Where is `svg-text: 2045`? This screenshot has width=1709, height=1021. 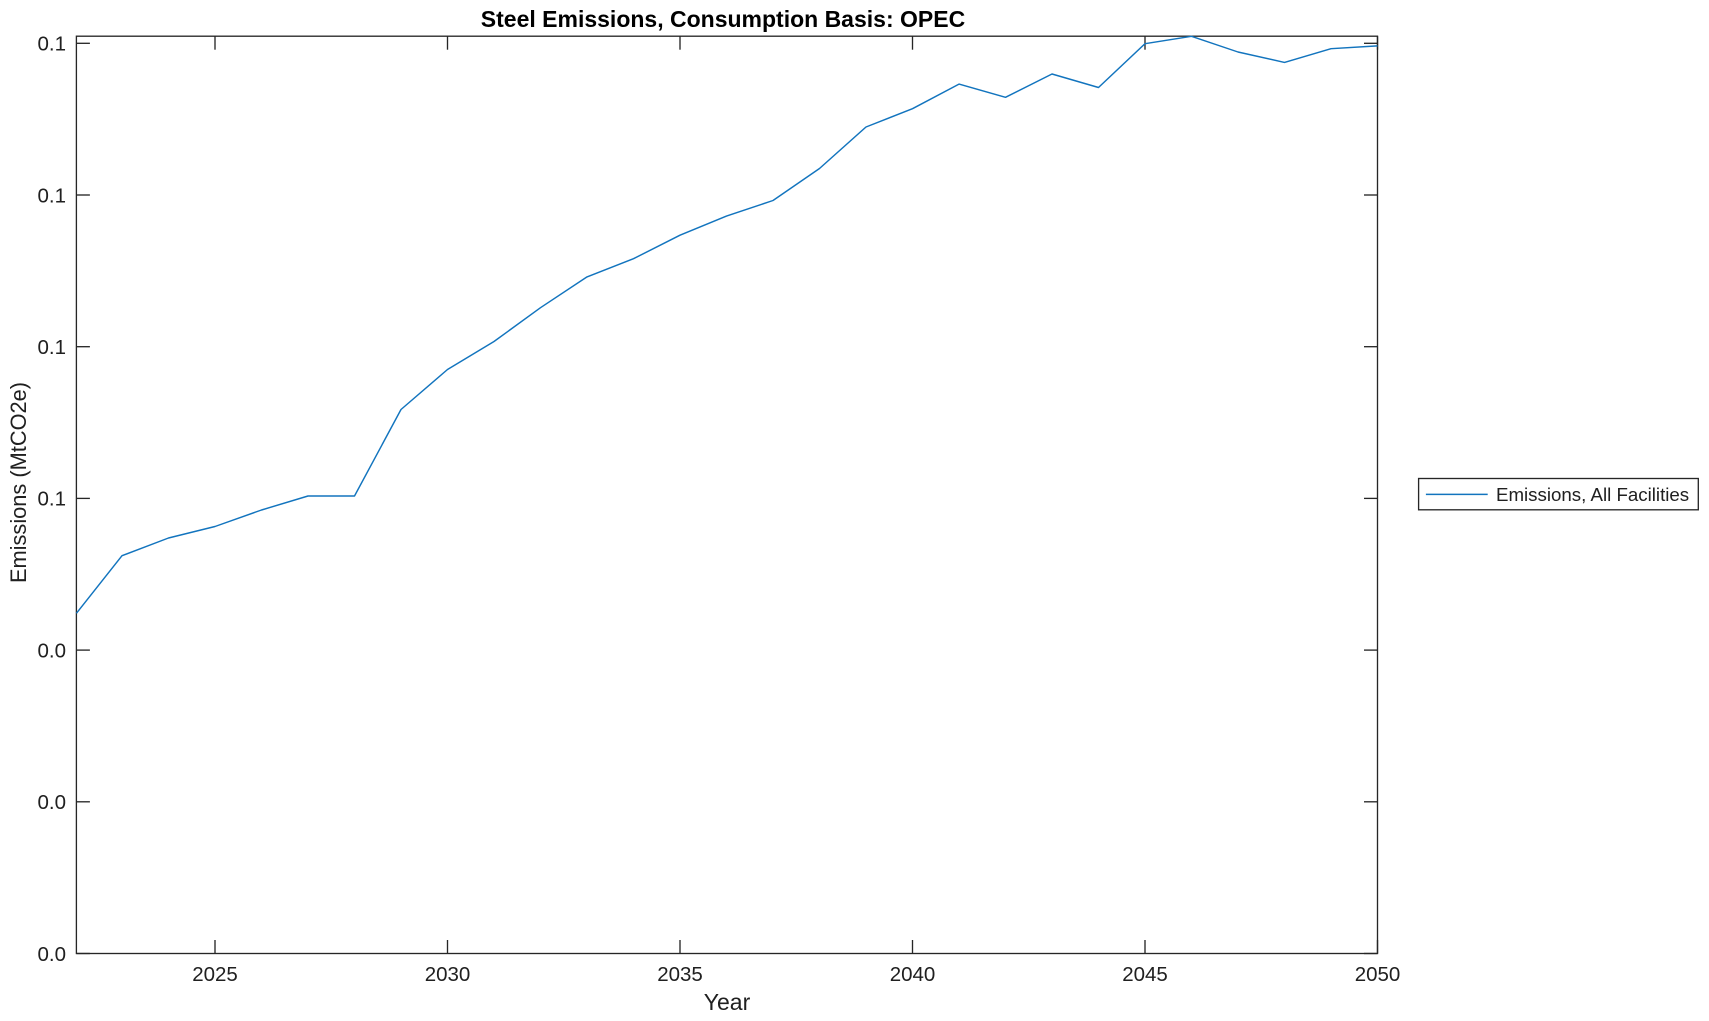 svg-text: 2045 is located at coordinates (1145, 974).